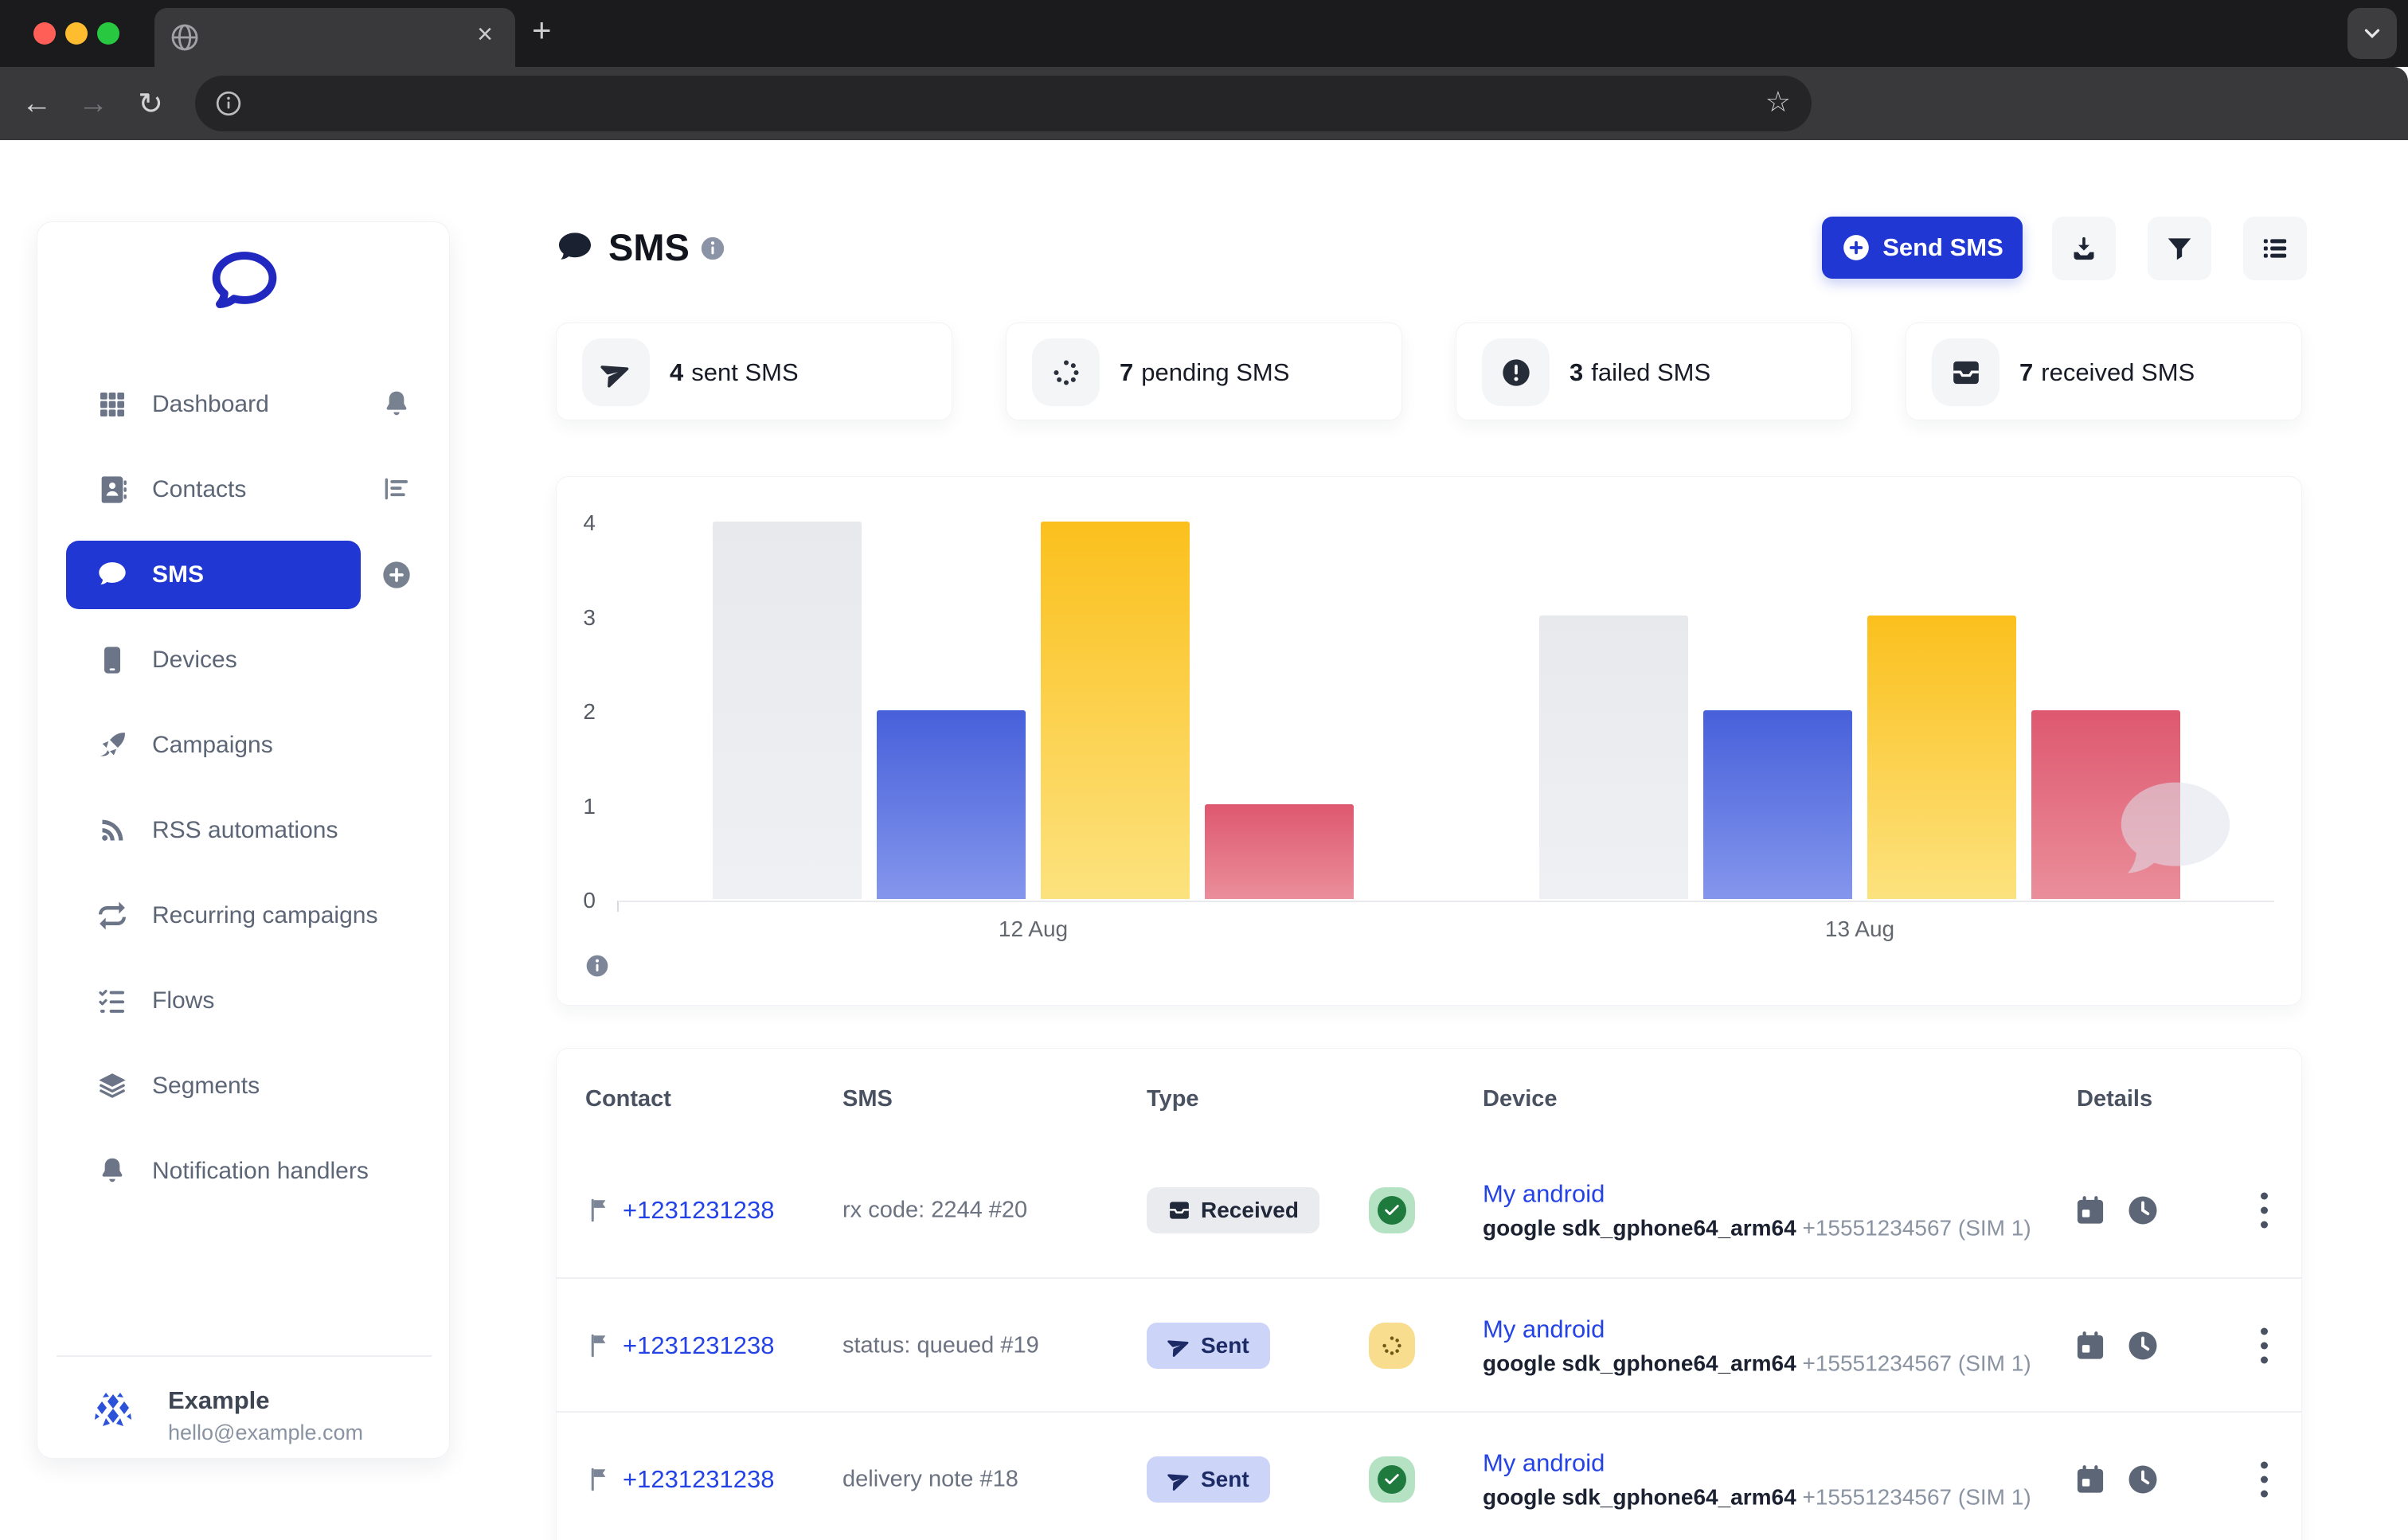 This screenshot has width=2408, height=1540. What do you see at coordinates (214, 1086) in the screenshot?
I see `sidebar-item-segments: Segments` at bounding box center [214, 1086].